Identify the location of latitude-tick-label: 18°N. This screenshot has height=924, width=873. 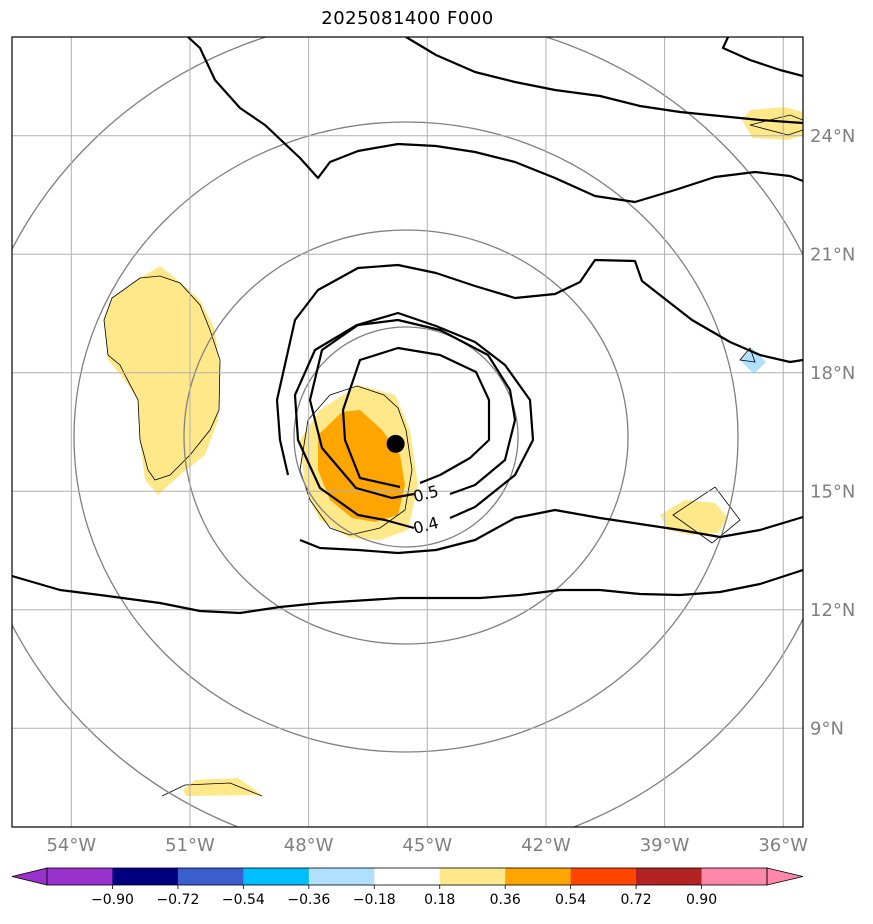
(832, 373).